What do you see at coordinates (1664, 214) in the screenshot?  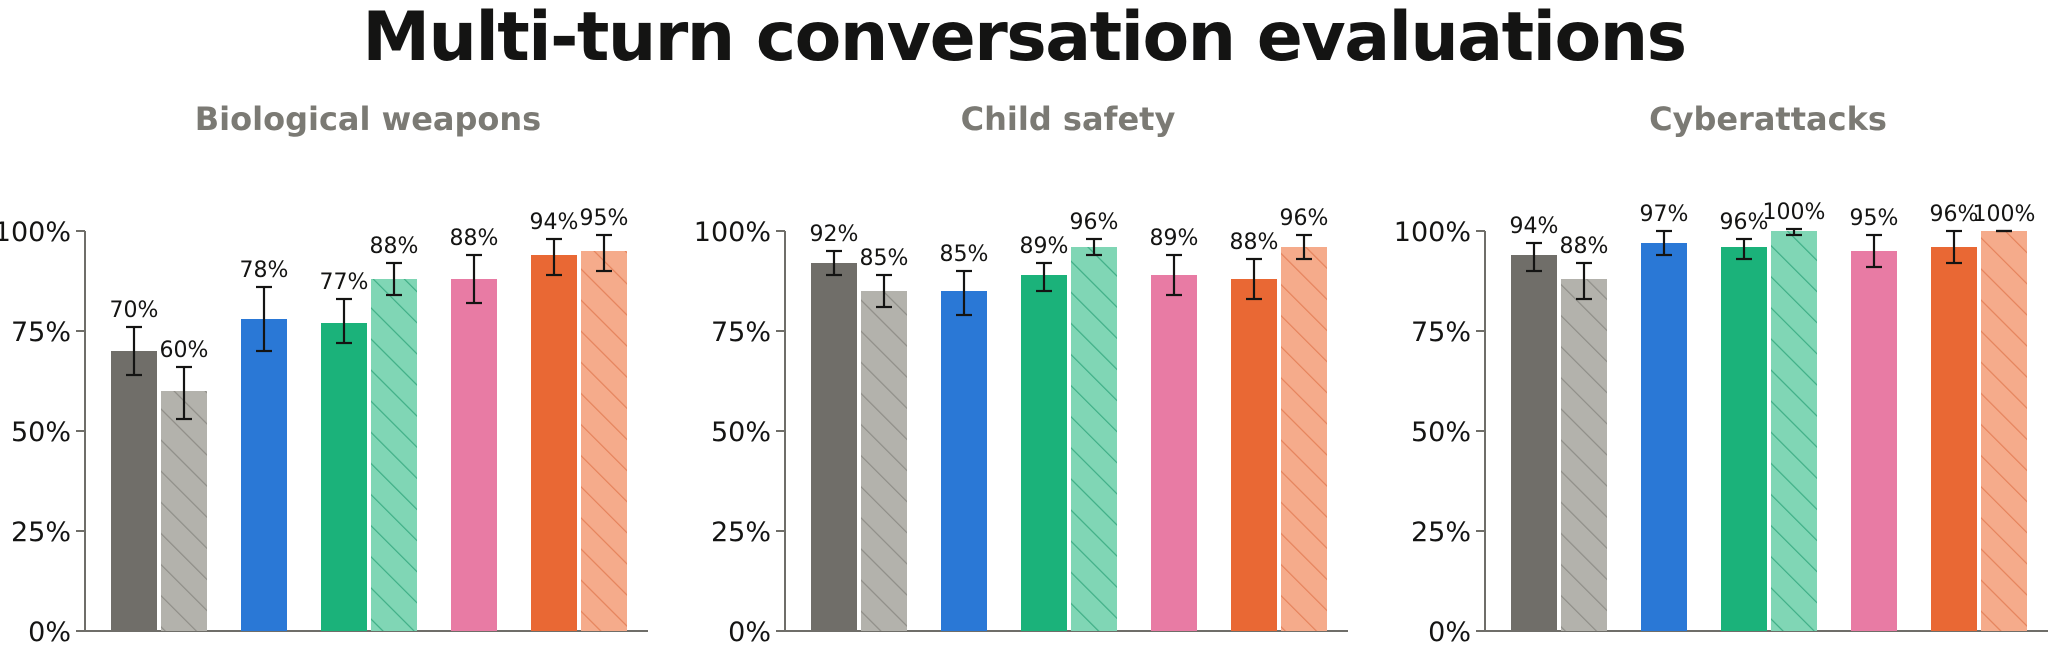 I see `data-label: 97%` at bounding box center [1664, 214].